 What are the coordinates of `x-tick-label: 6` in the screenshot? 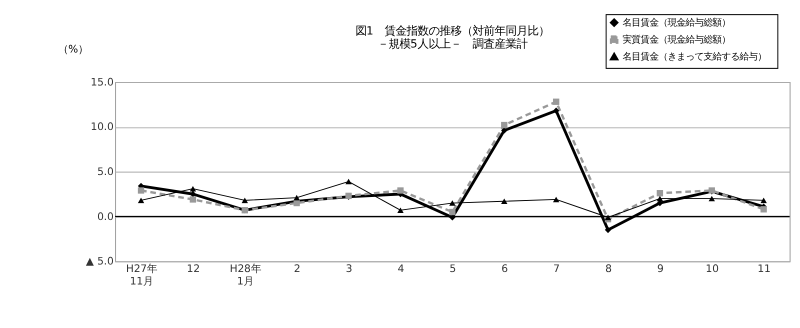 It's located at (504, 269).